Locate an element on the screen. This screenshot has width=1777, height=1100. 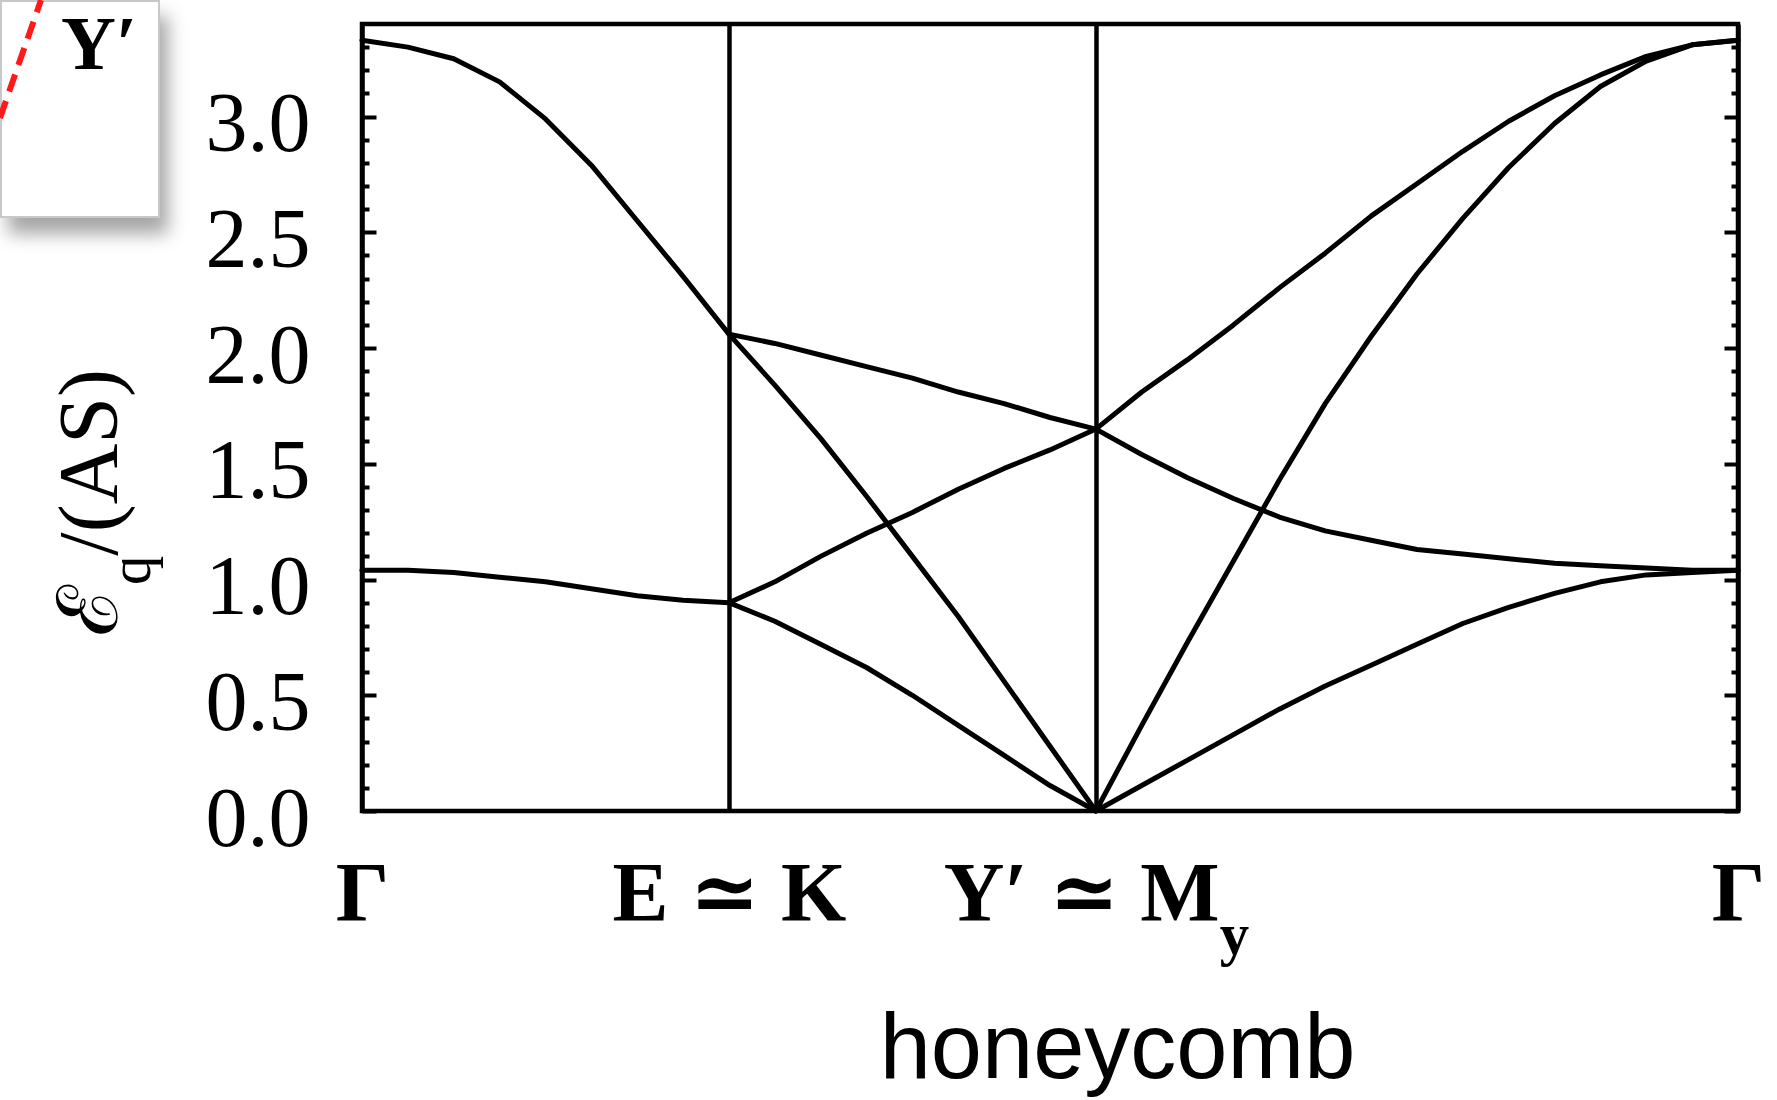
y-tick-label: 0.0 is located at coordinates (258, 817).